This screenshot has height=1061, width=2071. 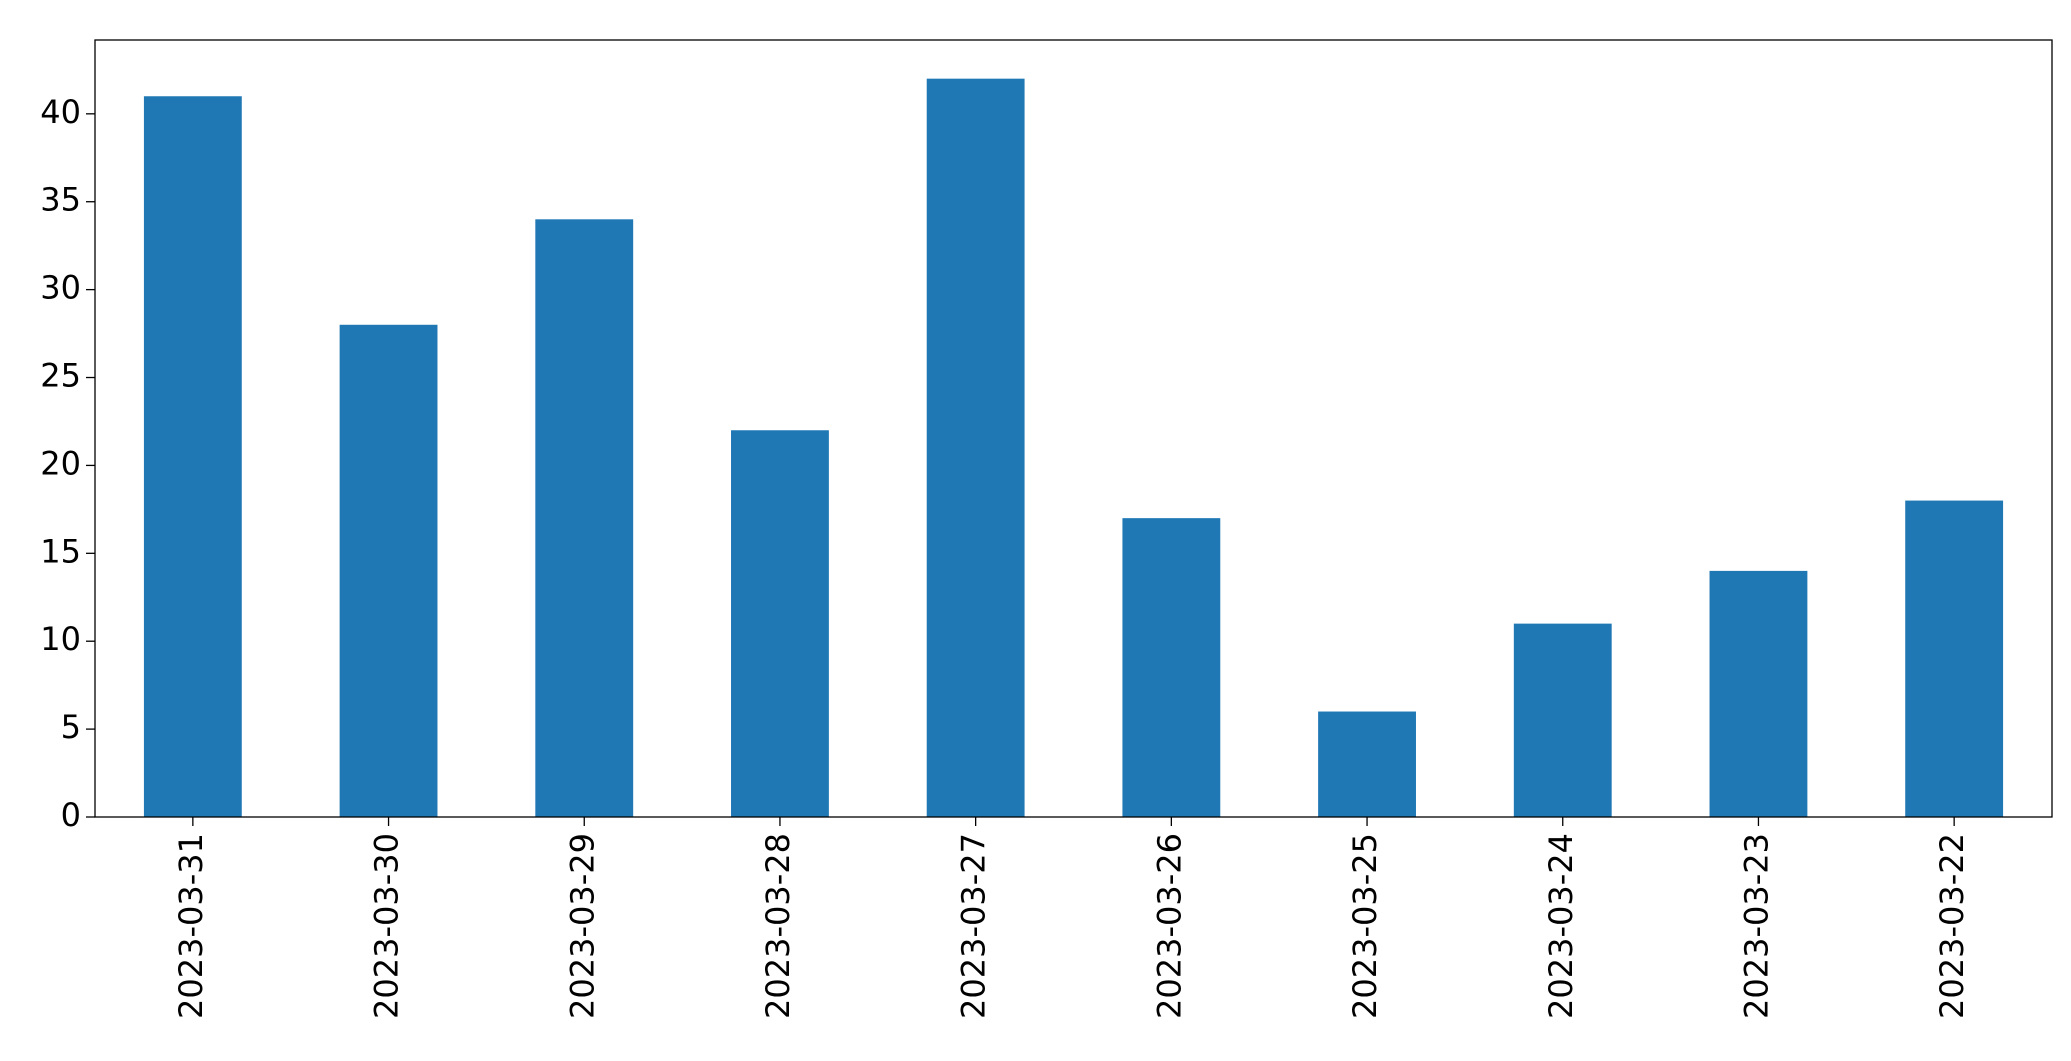 What do you see at coordinates (60, 639) in the screenshot?
I see `y-tick-label: 10` at bounding box center [60, 639].